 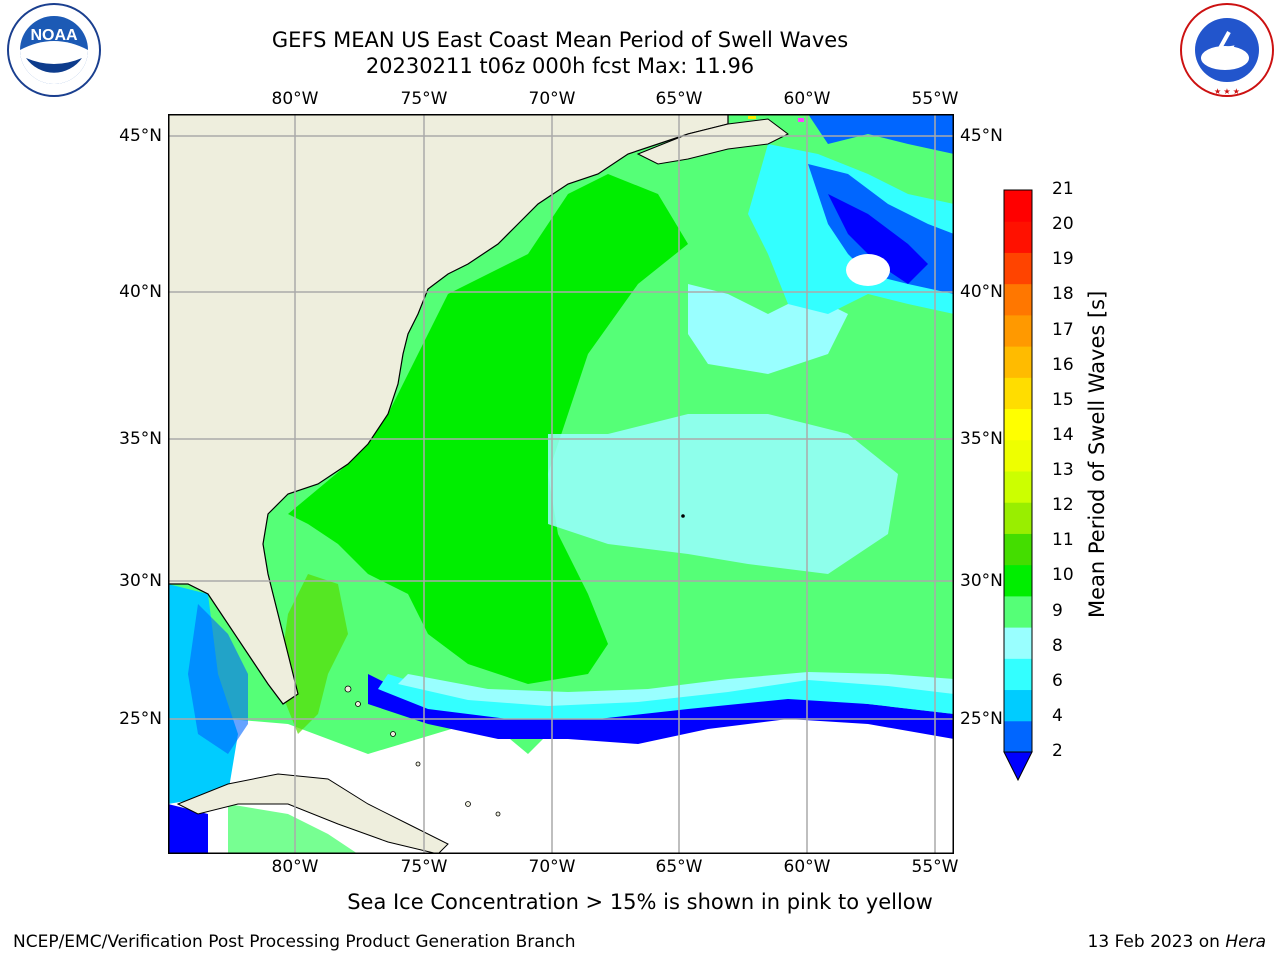 I want to click on colorbar-tick-label: 19, so click(x=1063, y=259).